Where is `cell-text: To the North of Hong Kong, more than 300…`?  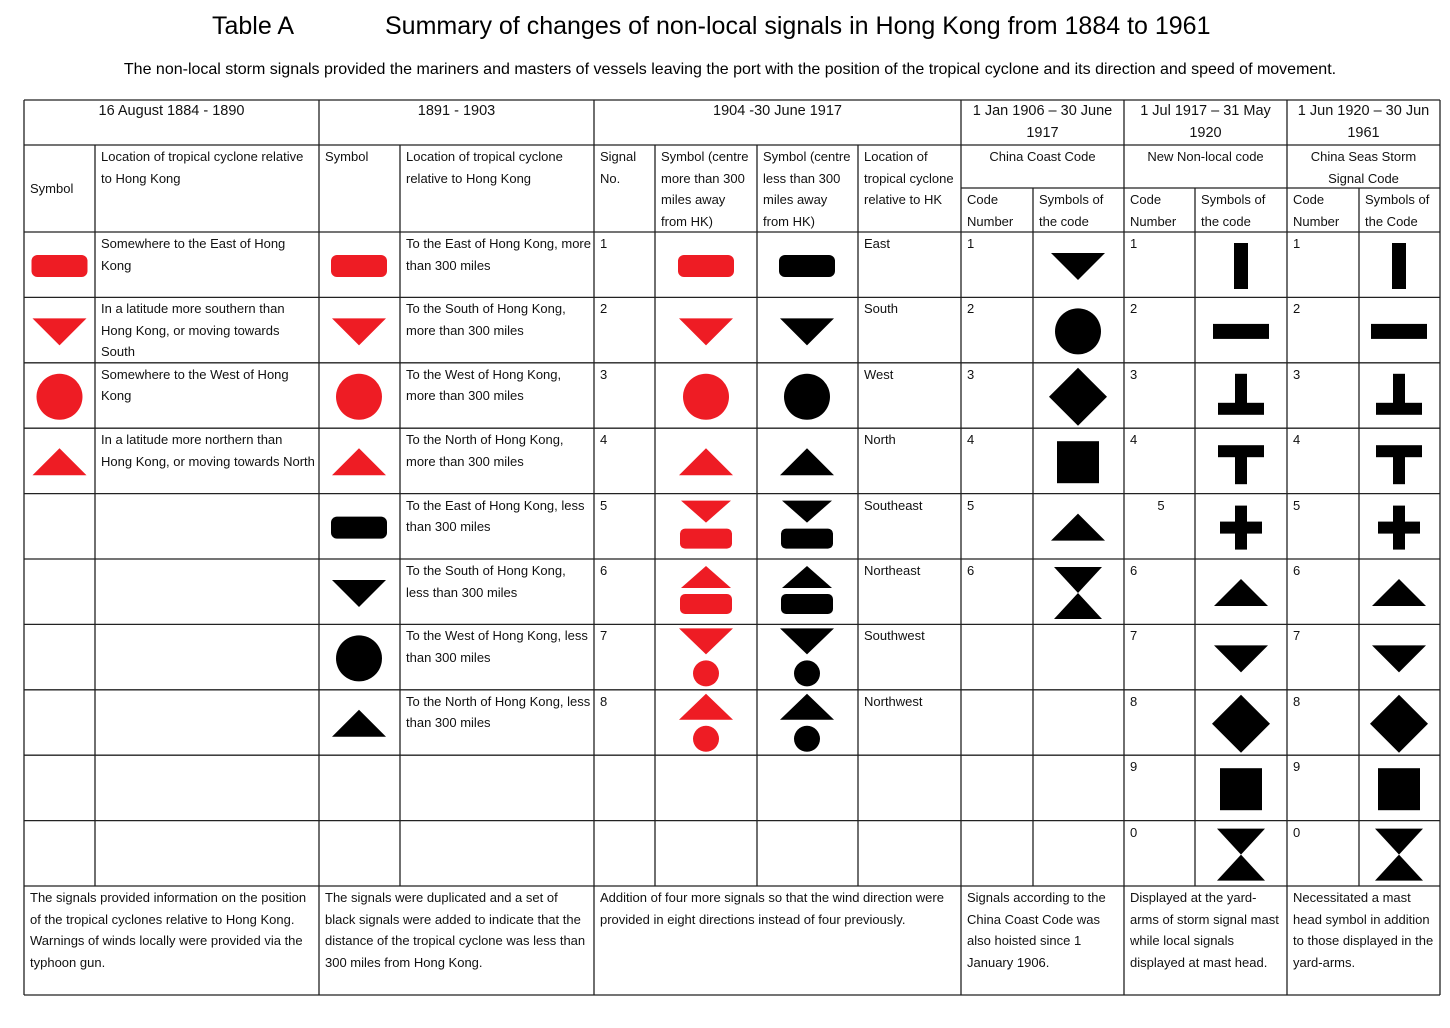 cell-text: To the North of Hong Kong, more than 300… is located at coordinates (485, 450).